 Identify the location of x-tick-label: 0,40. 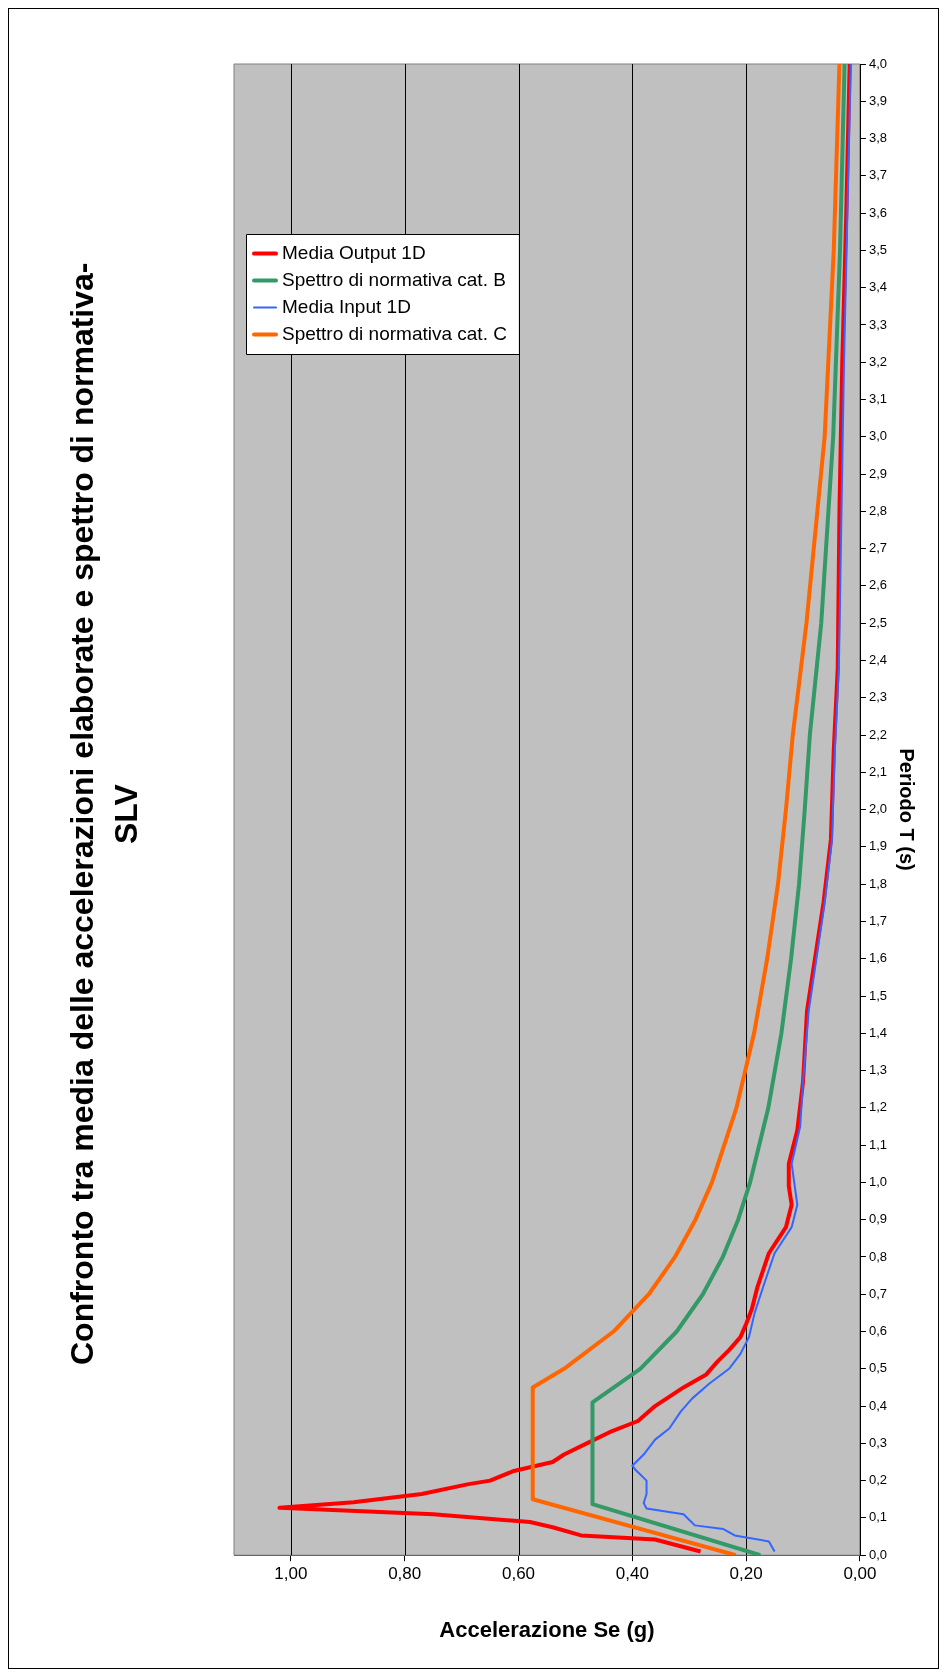
(632, 1574).